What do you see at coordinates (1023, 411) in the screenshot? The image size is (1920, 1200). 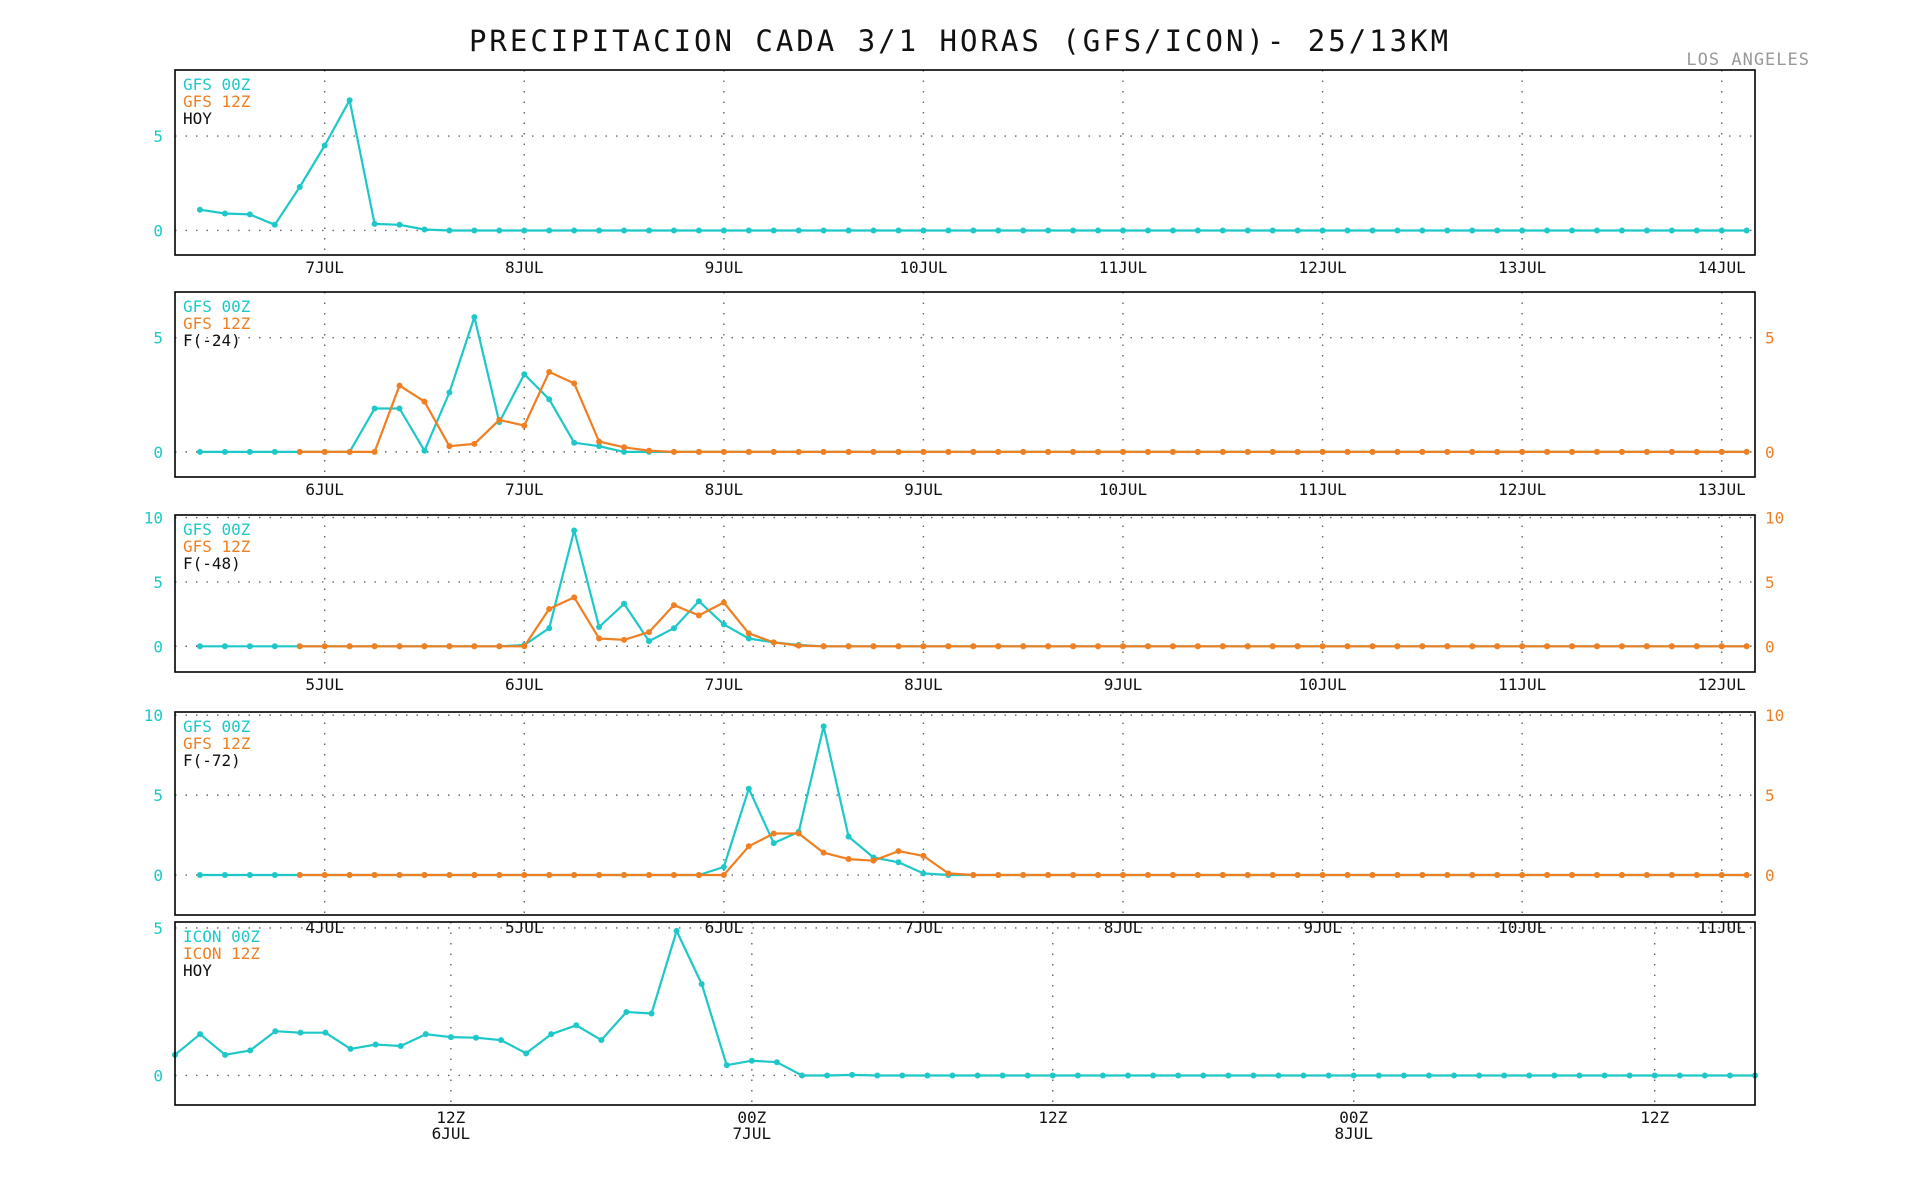 I see `series-line-gfs-12z` at bounding box center [1023, 411].